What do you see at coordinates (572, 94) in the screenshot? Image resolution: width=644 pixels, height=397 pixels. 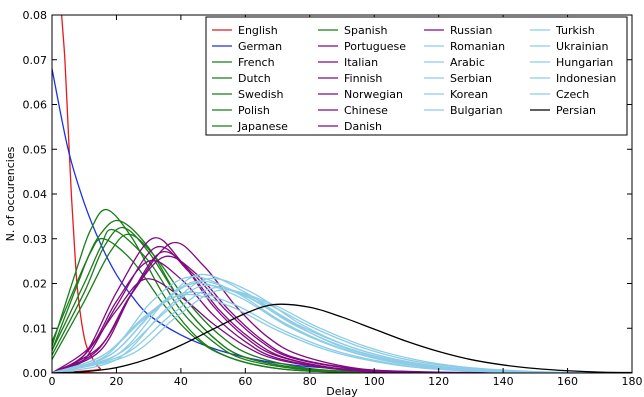 I see `legend-label-czech: Czech` at bounding box center [572, 94].